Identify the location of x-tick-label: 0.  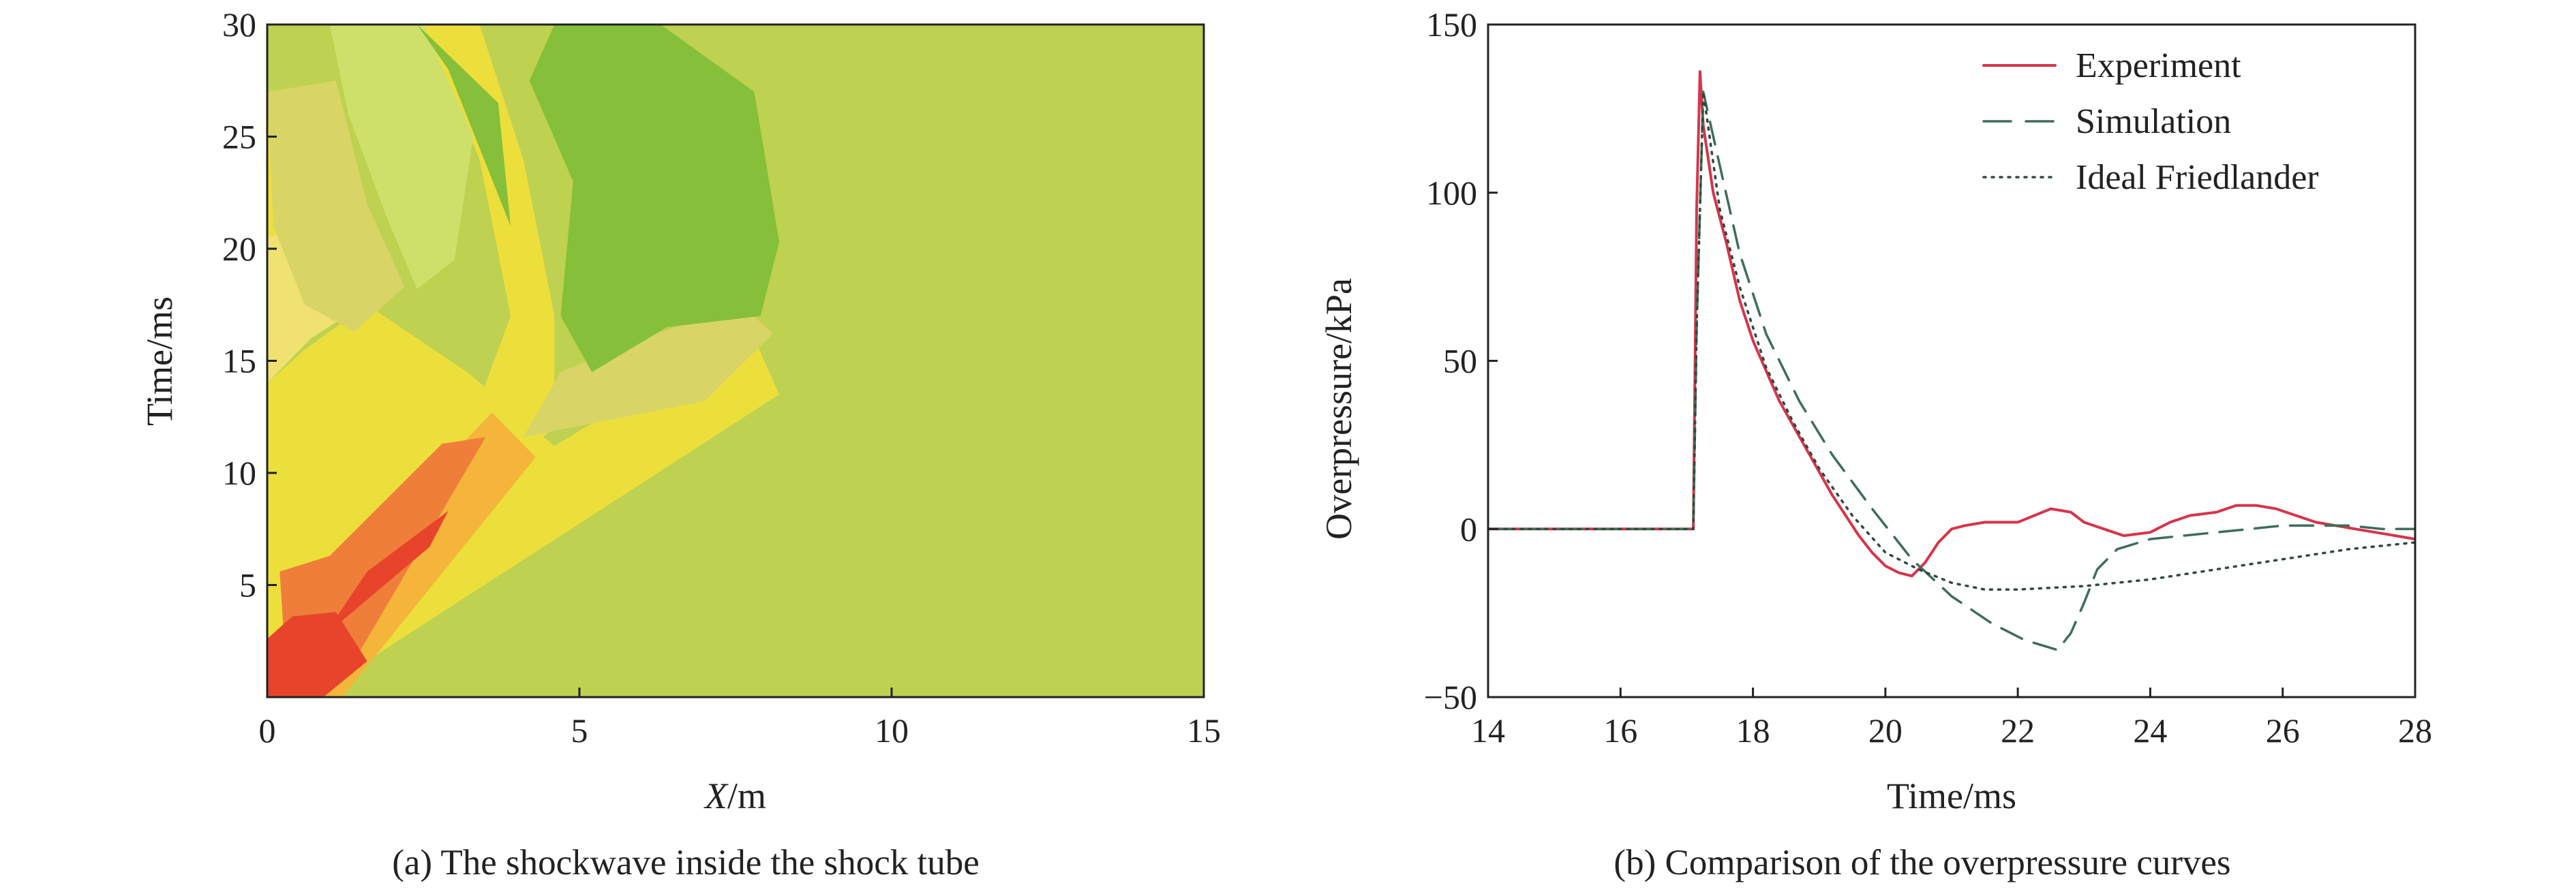
(267, 730).